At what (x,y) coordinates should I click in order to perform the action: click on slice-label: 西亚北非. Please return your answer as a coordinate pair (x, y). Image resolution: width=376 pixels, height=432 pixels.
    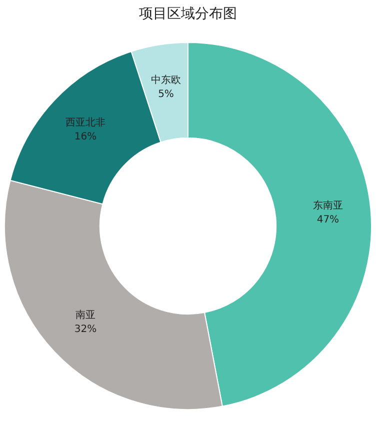
    Looking at the image, I should click on (86, 122).